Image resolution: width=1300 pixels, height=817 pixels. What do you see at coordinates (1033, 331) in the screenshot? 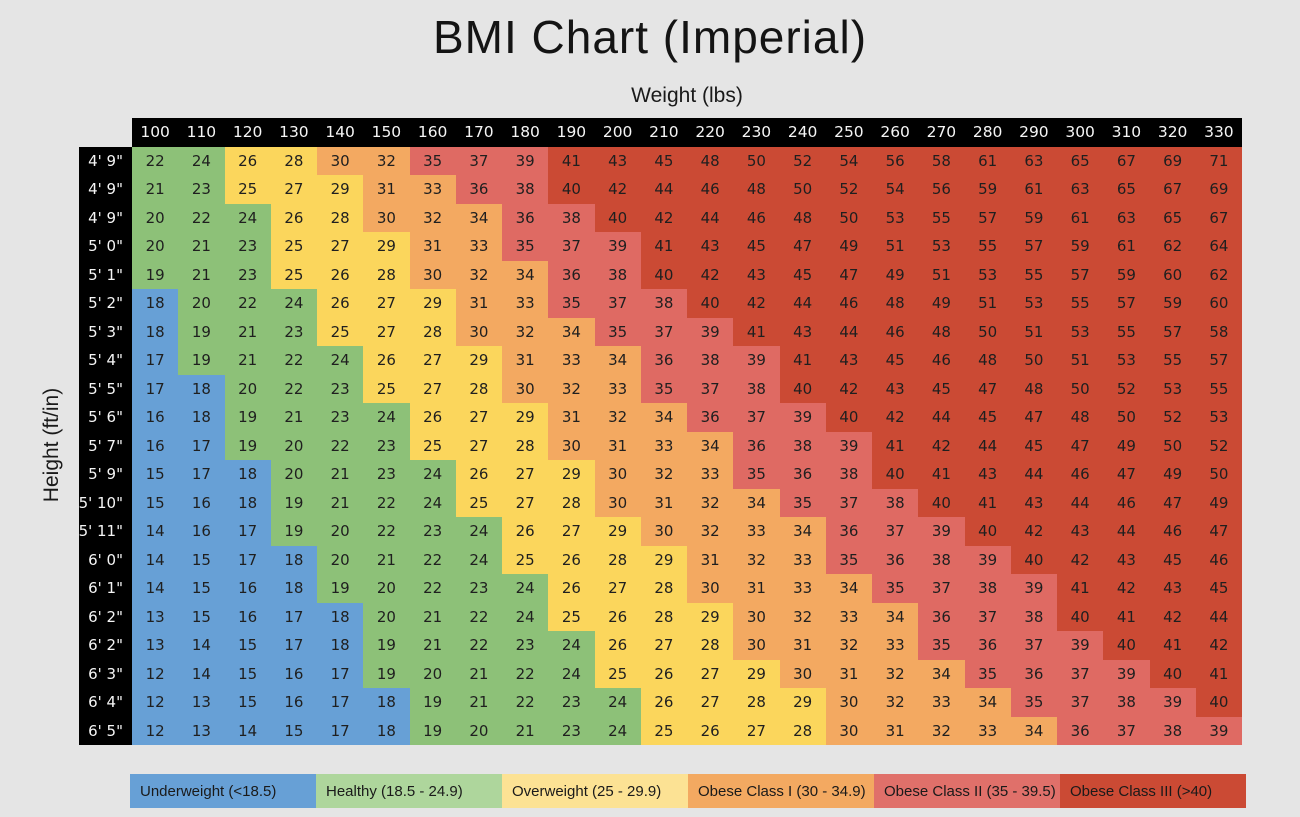
I see `bmi-cell: 51` at bounding box center [1033, 331].